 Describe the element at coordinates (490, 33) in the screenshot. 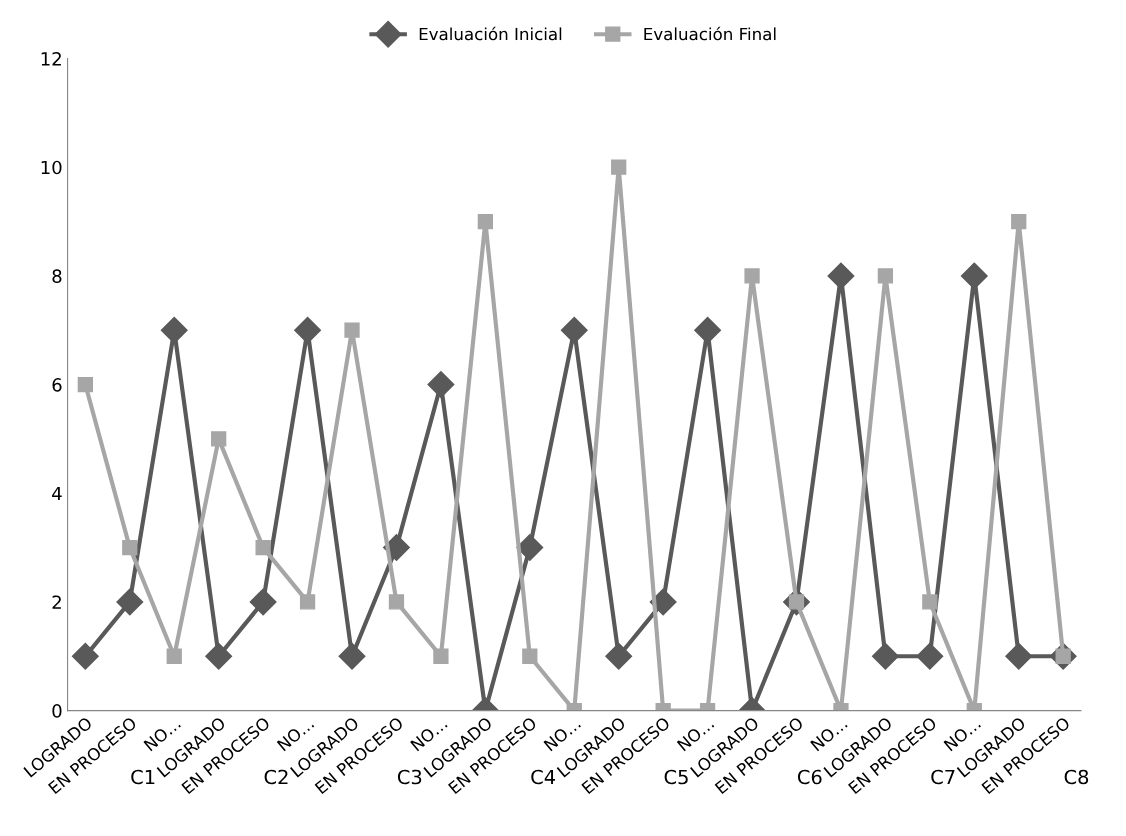

I see `legend-label: Evaluación Inicial` at that location.